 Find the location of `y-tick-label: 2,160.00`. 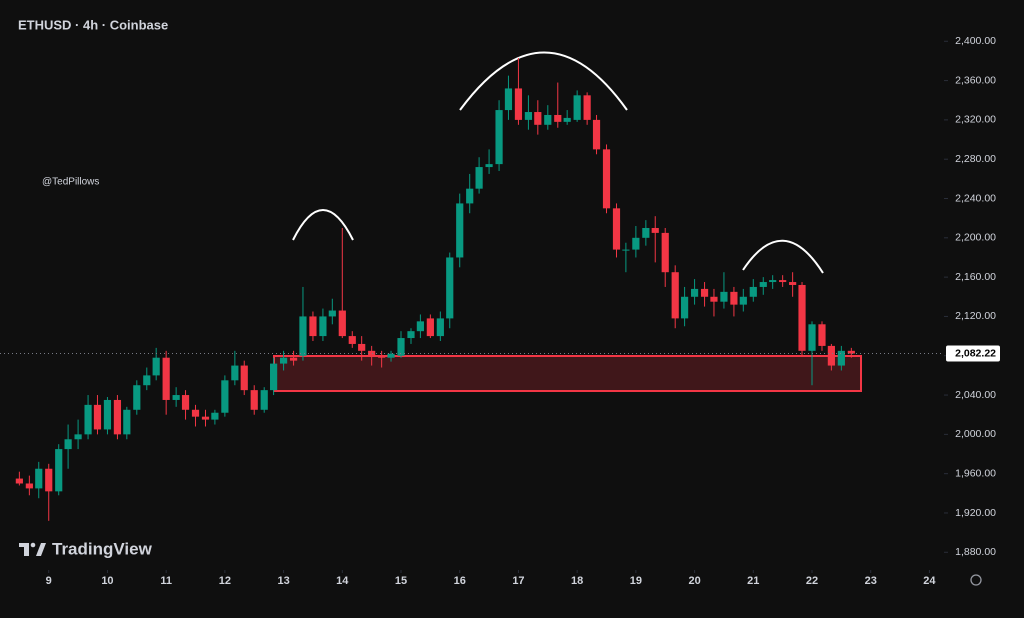

y-tick-label: 2,160.00 is located at coordinates (975, 277).